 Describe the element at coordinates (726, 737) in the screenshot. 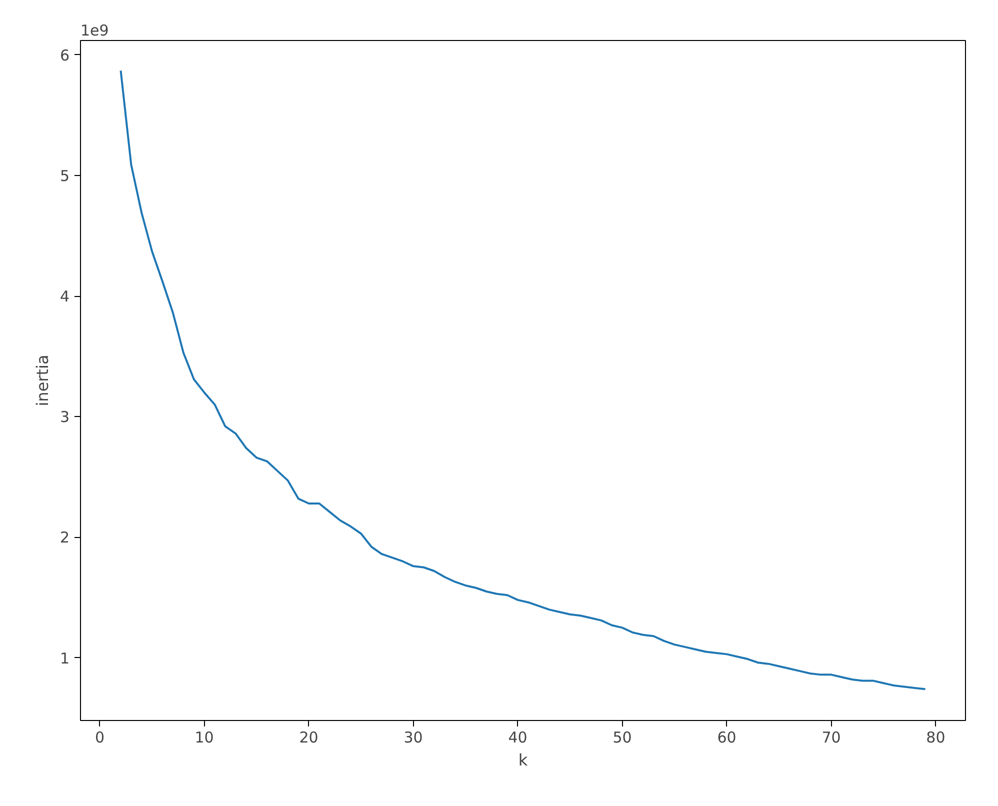

I see `x-tick-label: 60` at that location.